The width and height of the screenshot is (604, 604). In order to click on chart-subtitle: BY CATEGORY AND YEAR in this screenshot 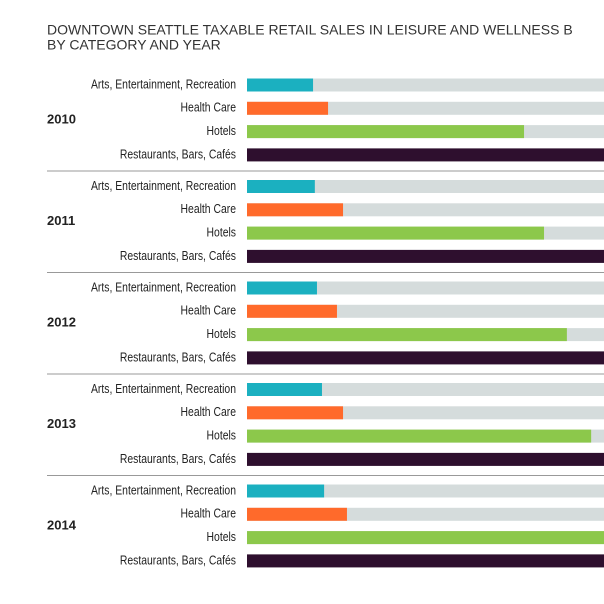, I will do `click(134, 45)`.